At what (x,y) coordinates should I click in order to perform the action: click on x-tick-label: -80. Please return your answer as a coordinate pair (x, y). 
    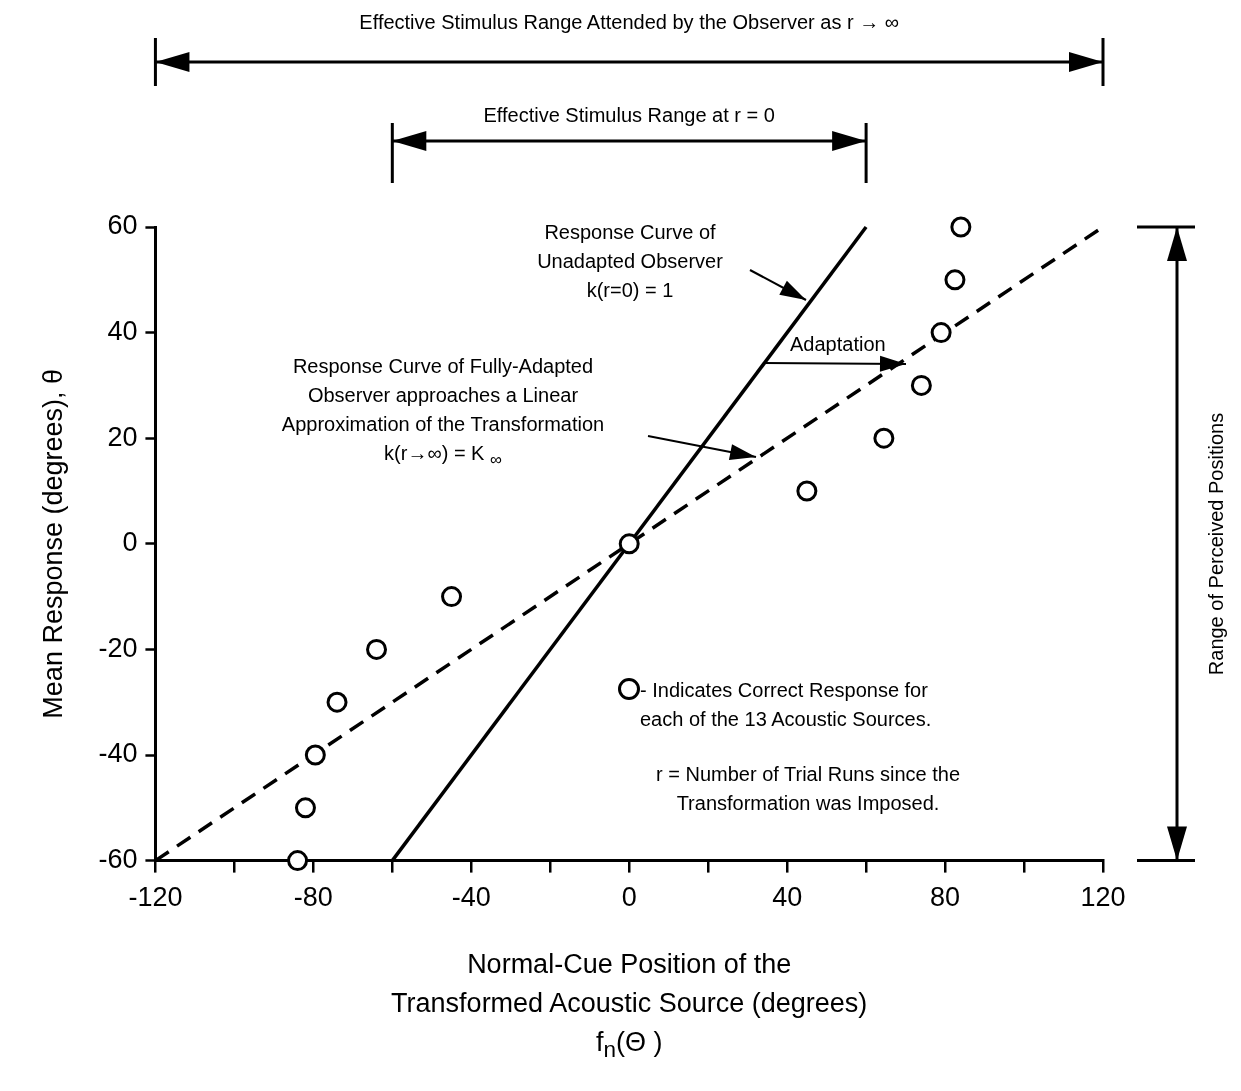
    Looking at the image, I should click on (313, 897).